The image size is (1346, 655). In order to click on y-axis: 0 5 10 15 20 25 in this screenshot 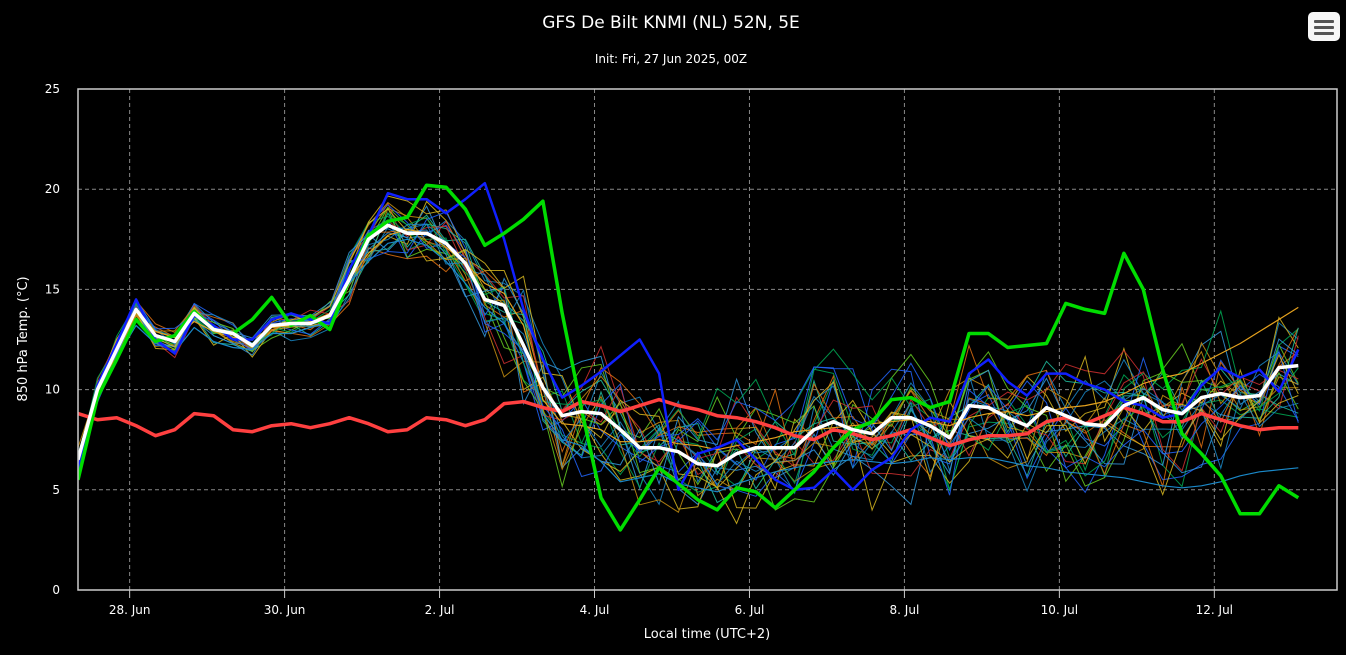, I will do `click(52, 339)`.